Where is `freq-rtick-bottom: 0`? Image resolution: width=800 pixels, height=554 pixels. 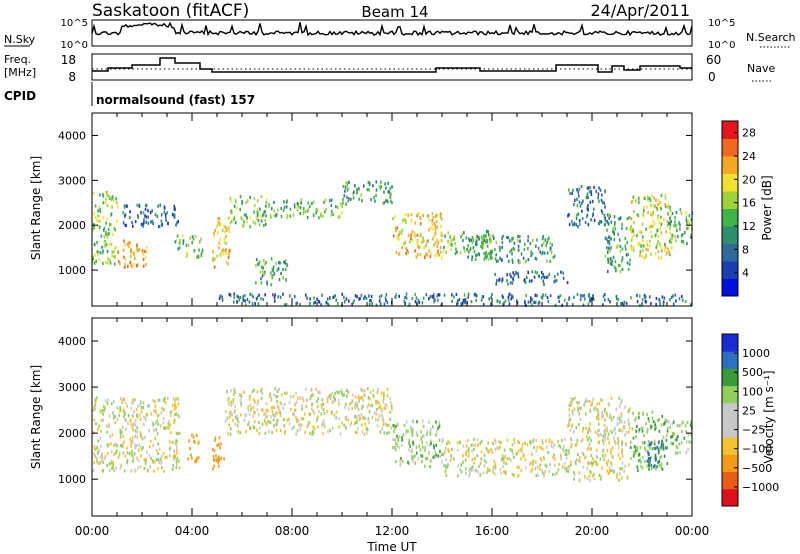
freq-rtick-bottom: 0 is located at coordinates (712, 77).